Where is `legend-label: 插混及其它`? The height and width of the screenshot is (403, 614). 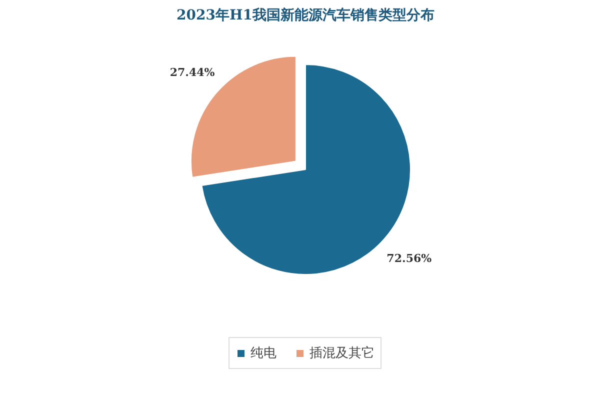 legend-label: 插混及其它 is located at coordinates (342, 353).